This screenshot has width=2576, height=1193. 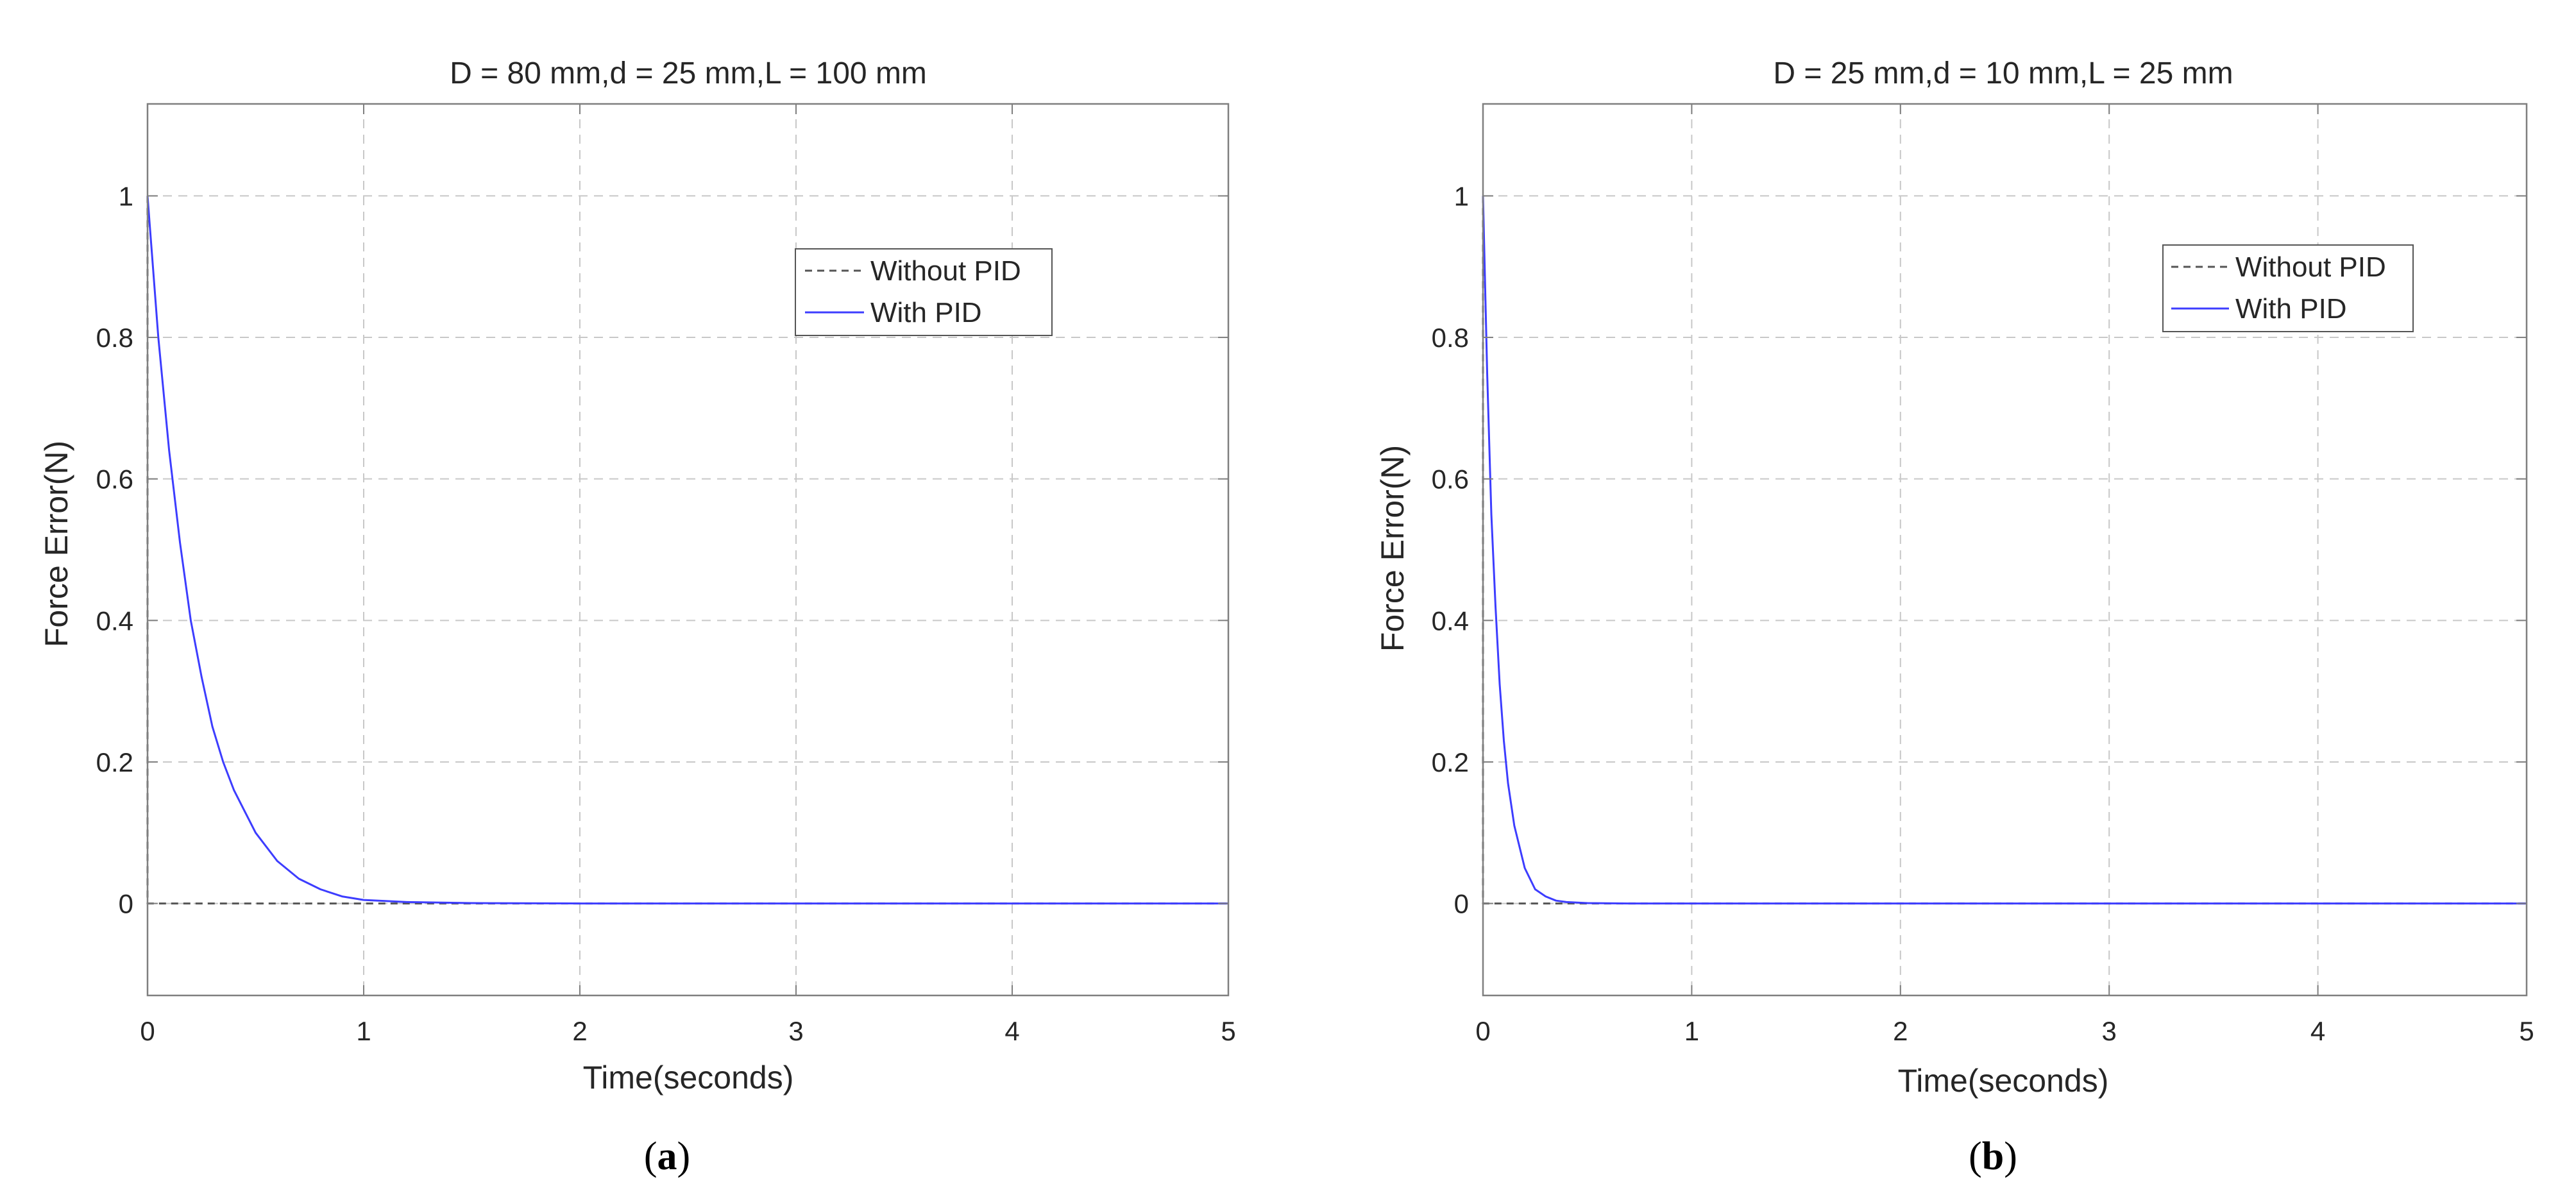 I want to click on panel-letter: b, so click(x=1993, y=1156).